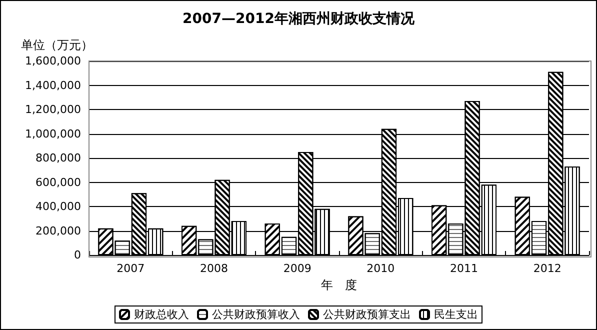 This screenshot has width=597, height=330. Describe the element at coordinates (53, 85) in the screenshot. I see `y-tick-label: 1,400,000` at that location.